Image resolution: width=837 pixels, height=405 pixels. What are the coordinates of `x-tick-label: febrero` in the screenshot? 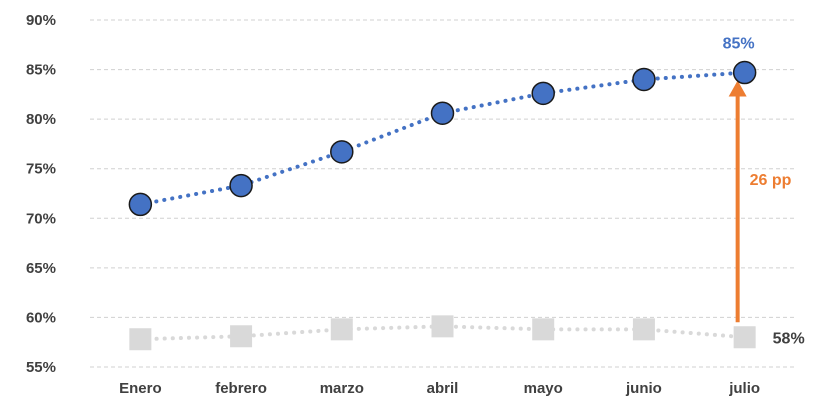 It's located at (241, 388).